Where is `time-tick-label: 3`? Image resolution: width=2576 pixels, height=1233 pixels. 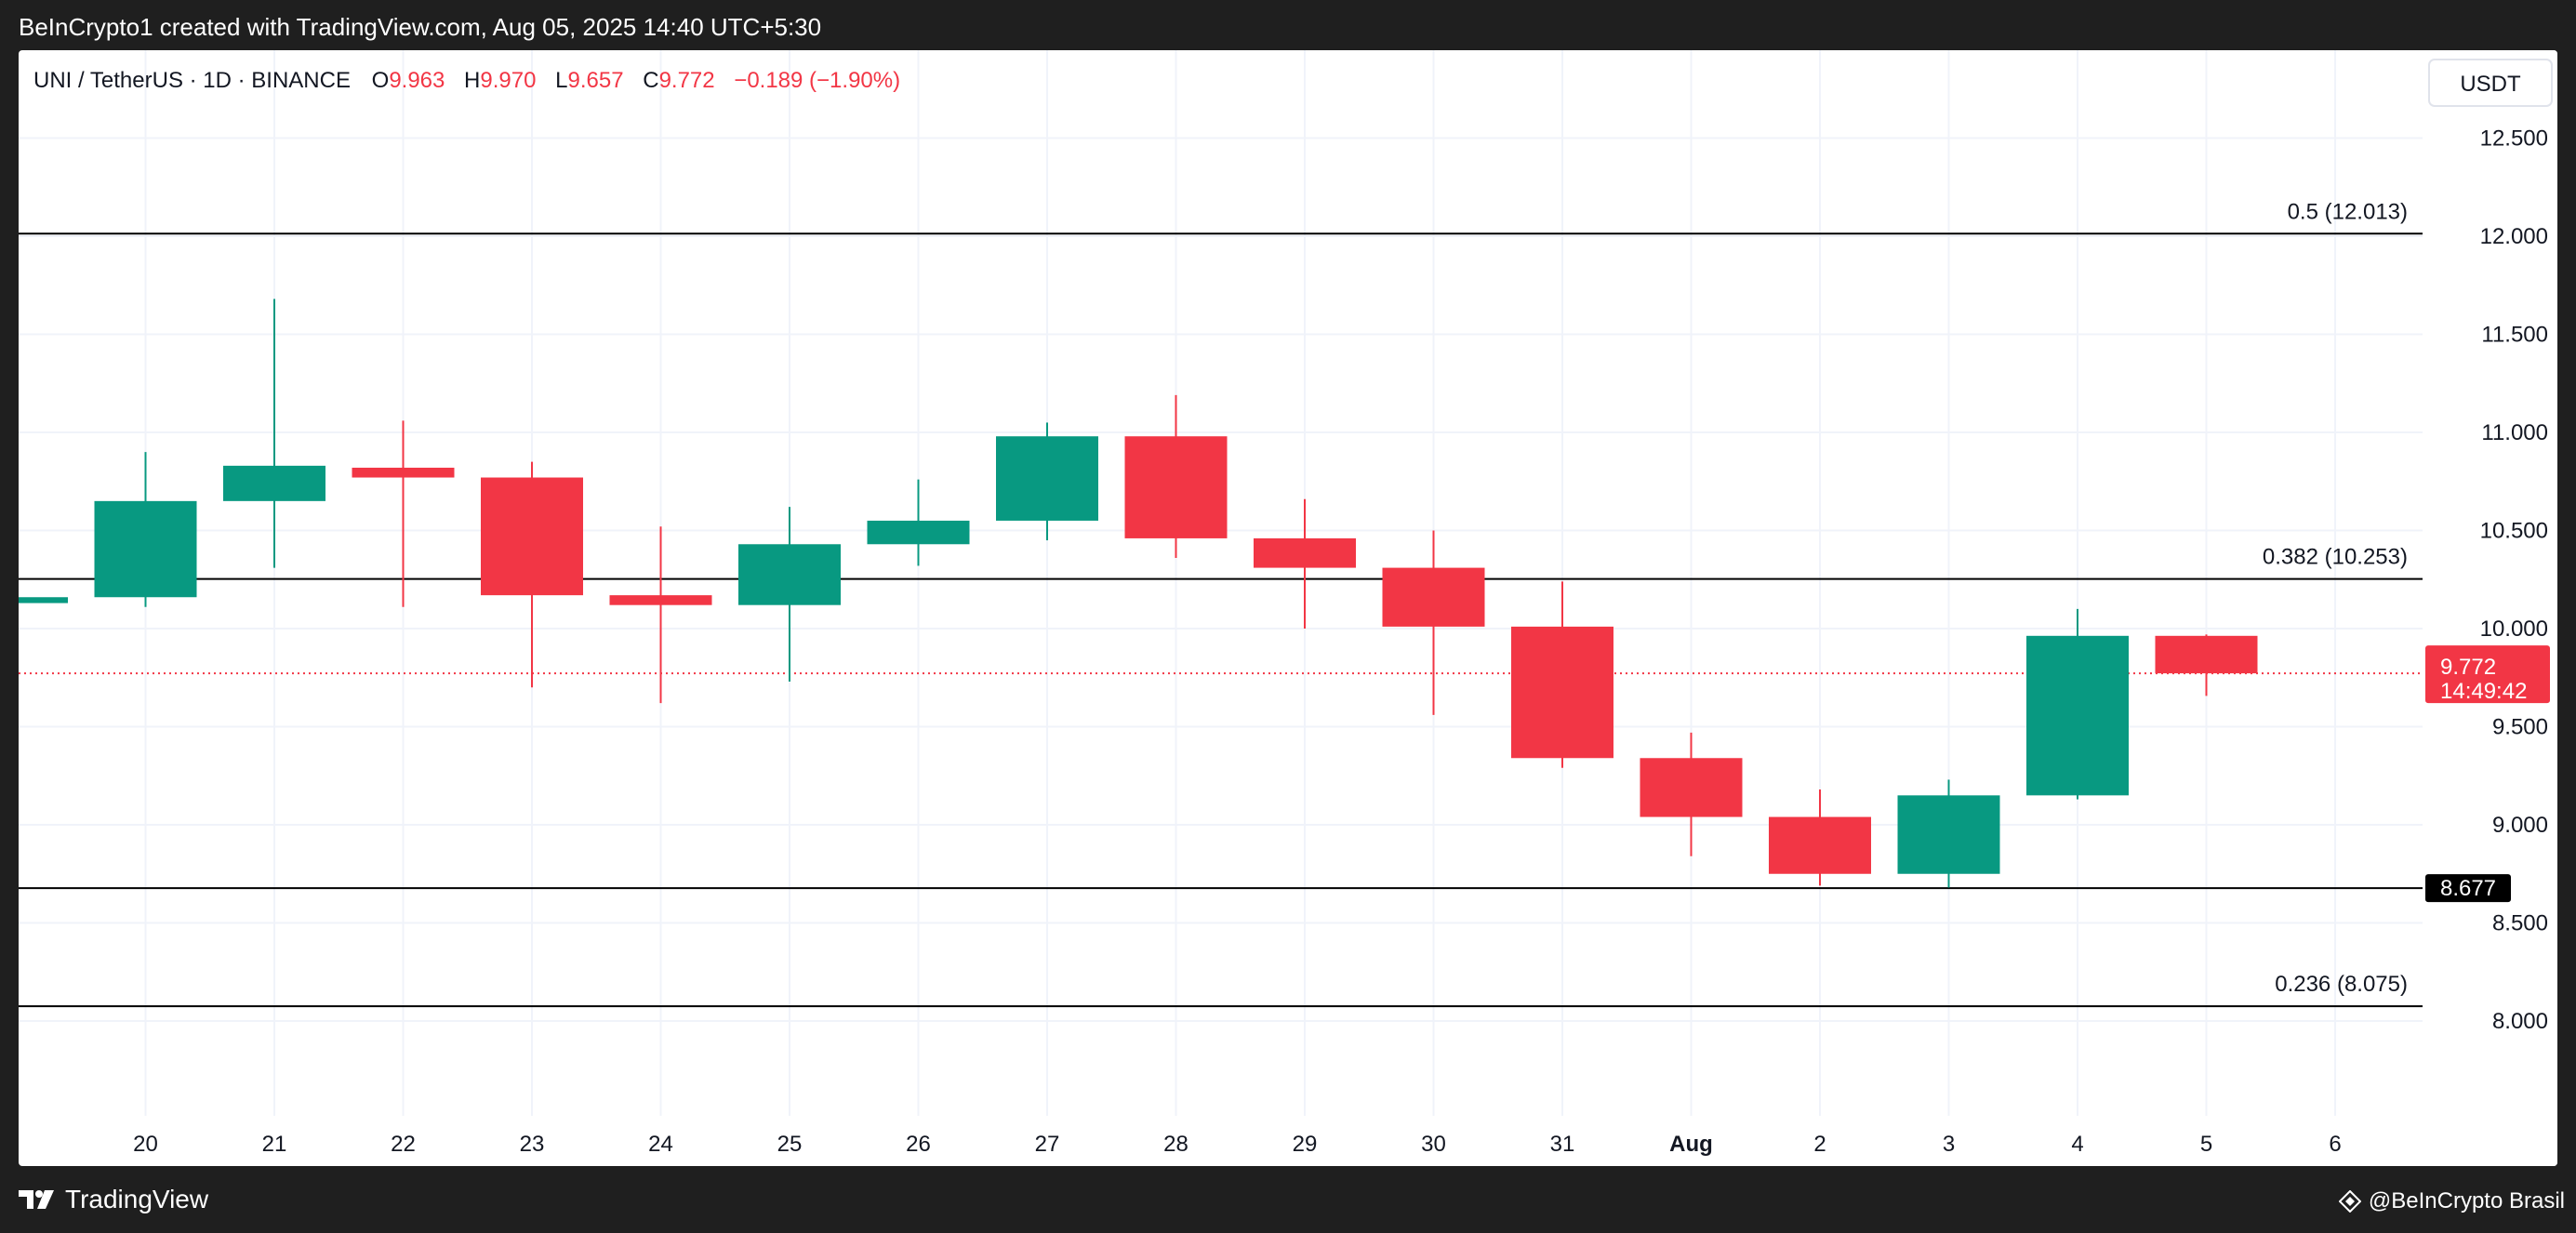 time-tick-label: 3 is located at coordinates (1949, 1144).